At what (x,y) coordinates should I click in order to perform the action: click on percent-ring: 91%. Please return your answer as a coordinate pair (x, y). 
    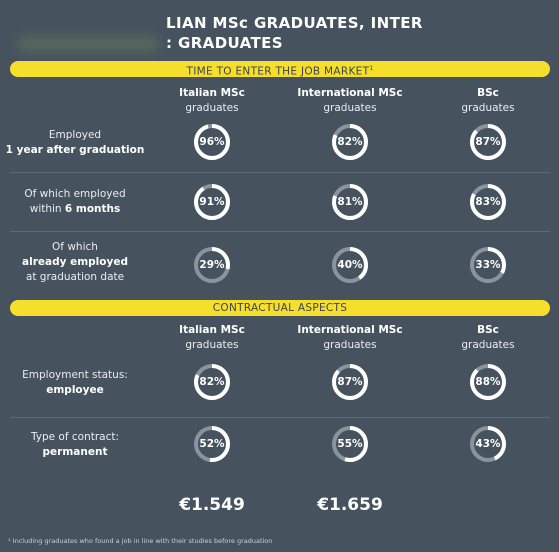
    Looking at the image, I should click on (212, 202).